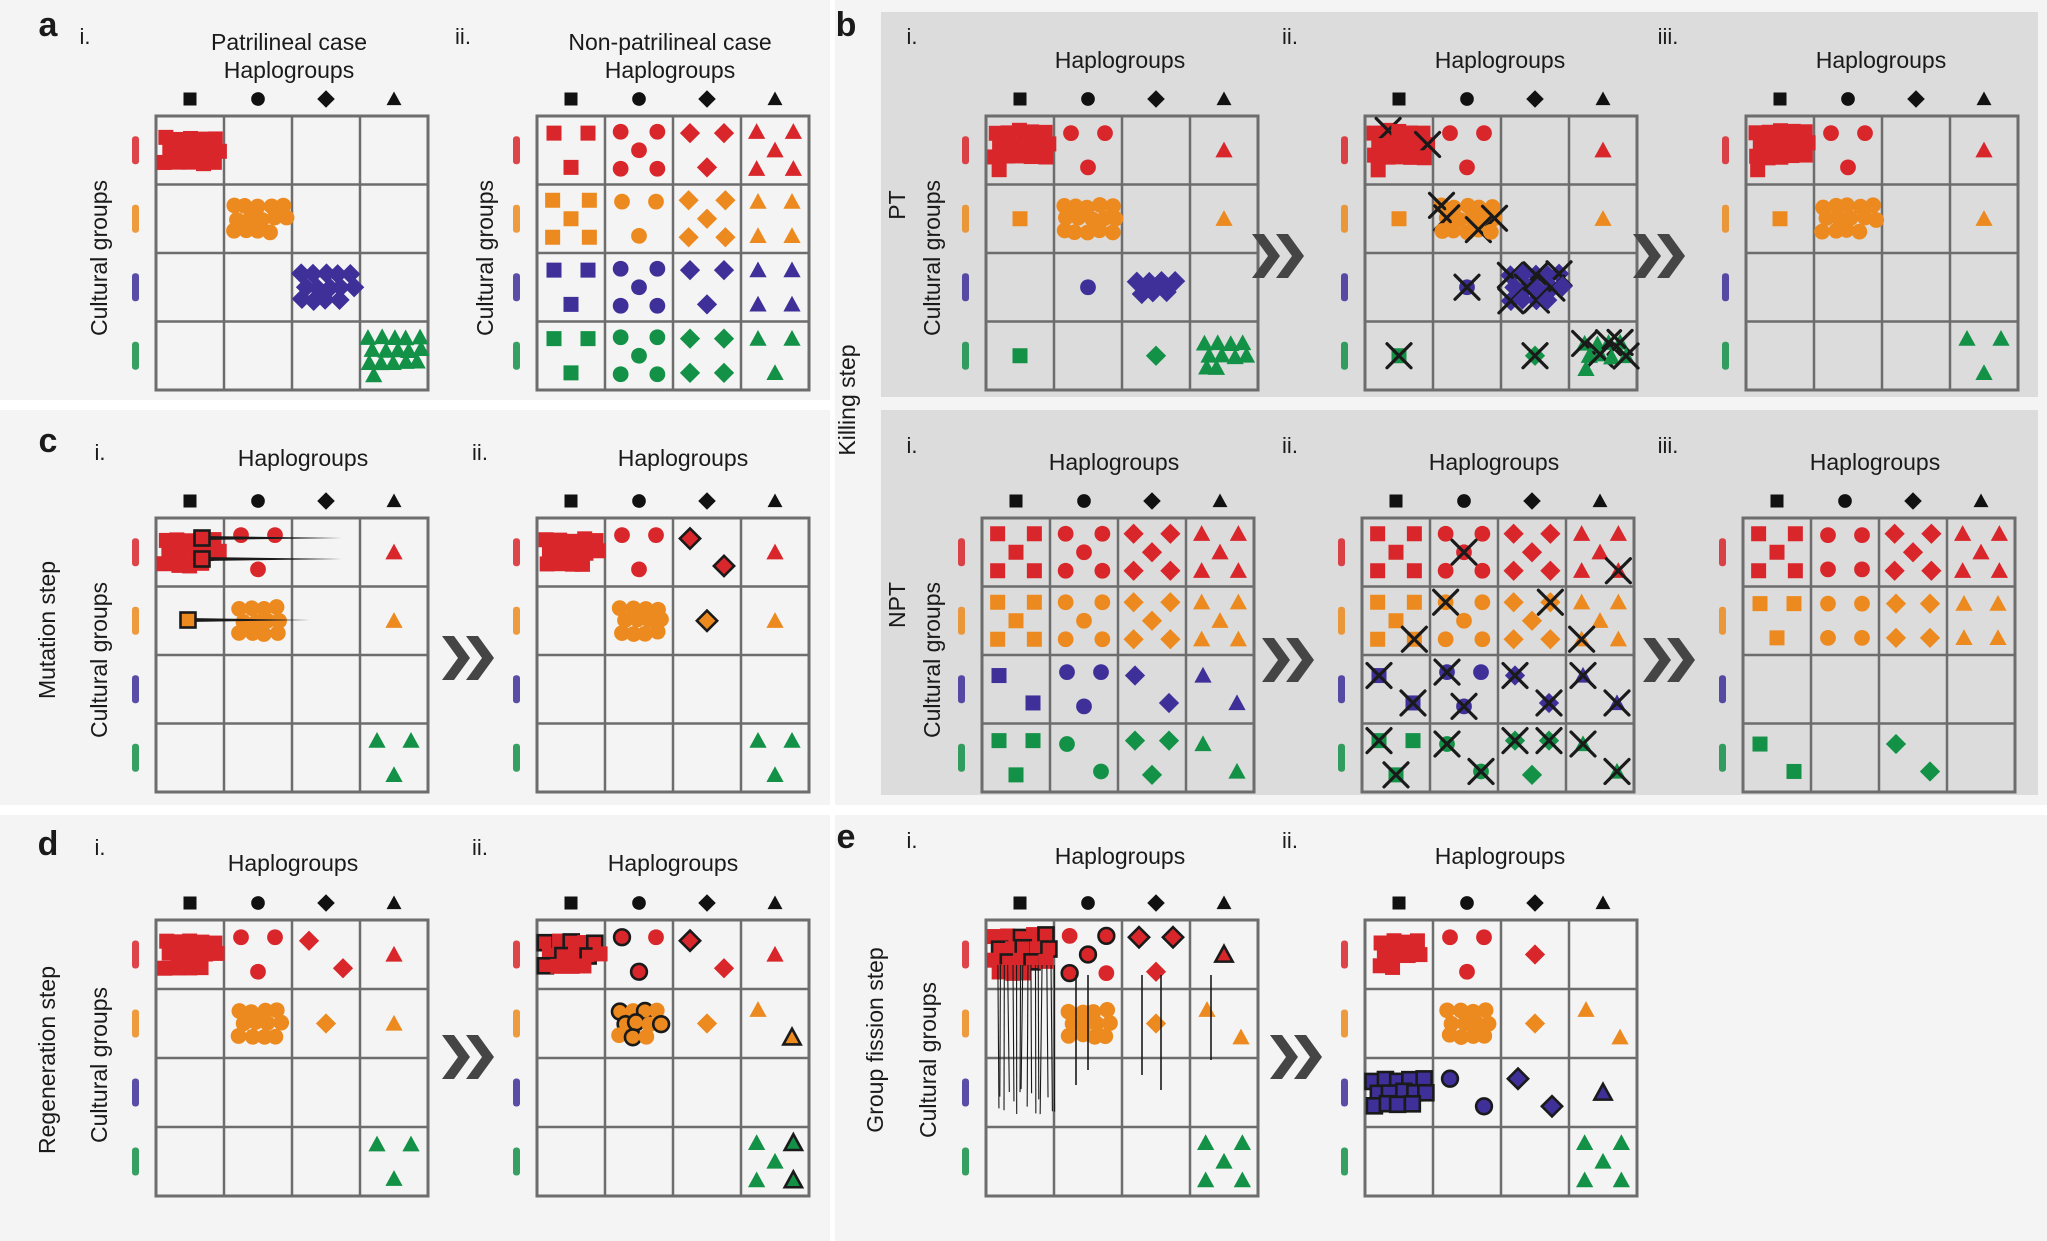  I want to click on roman-numeral-label: iii., so click(1668, 445).